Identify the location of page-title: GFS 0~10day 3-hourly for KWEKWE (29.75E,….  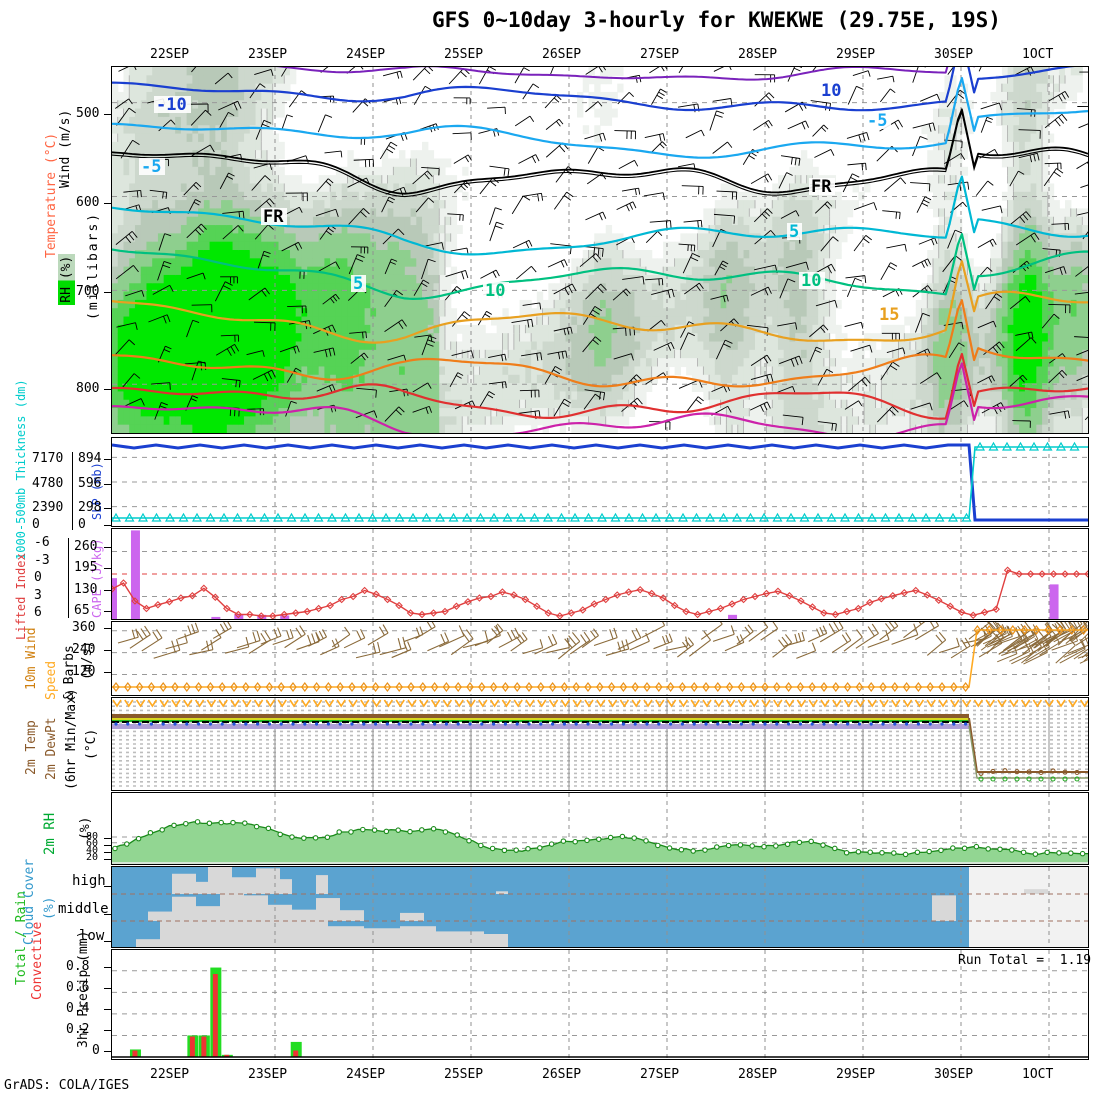
(716, 20).